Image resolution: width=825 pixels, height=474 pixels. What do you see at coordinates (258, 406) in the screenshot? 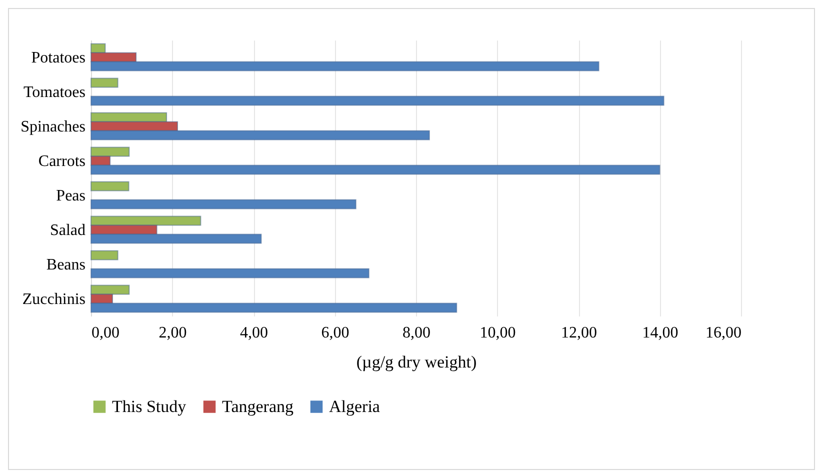
I see `legend-label: Tangerang` at bounding box center [258, 406].